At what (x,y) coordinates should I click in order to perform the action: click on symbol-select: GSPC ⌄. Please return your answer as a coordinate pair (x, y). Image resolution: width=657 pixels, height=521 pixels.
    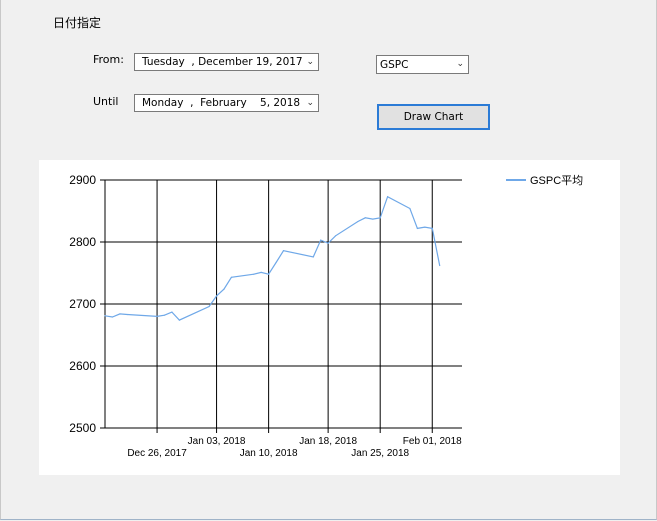
    Looking at the image, I should click on (422, 64).